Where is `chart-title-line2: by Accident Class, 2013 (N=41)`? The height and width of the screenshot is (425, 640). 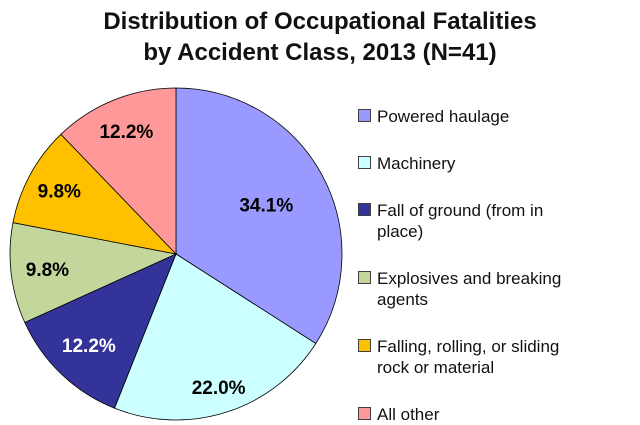
chart-title-line2: by Accident Class, 2013 (N=41) is located at coordinates (320, 52).